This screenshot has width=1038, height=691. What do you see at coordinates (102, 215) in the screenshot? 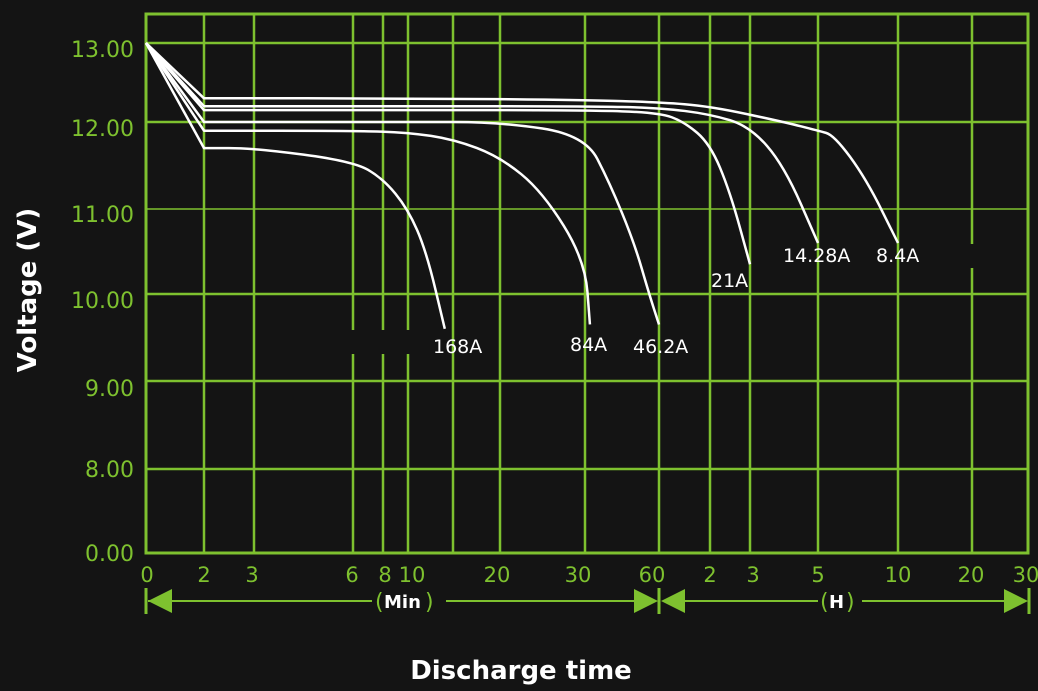
I see `y-tick-label: 11.00` at bounding box center [102, 215].